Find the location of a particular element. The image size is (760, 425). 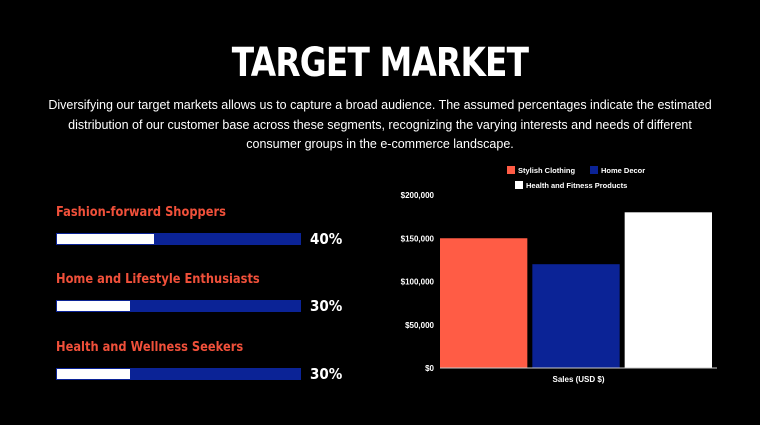

y-axis: $0 $50,000 $100,000 $150,000 $200,000 is located at coordinates (418, 282).